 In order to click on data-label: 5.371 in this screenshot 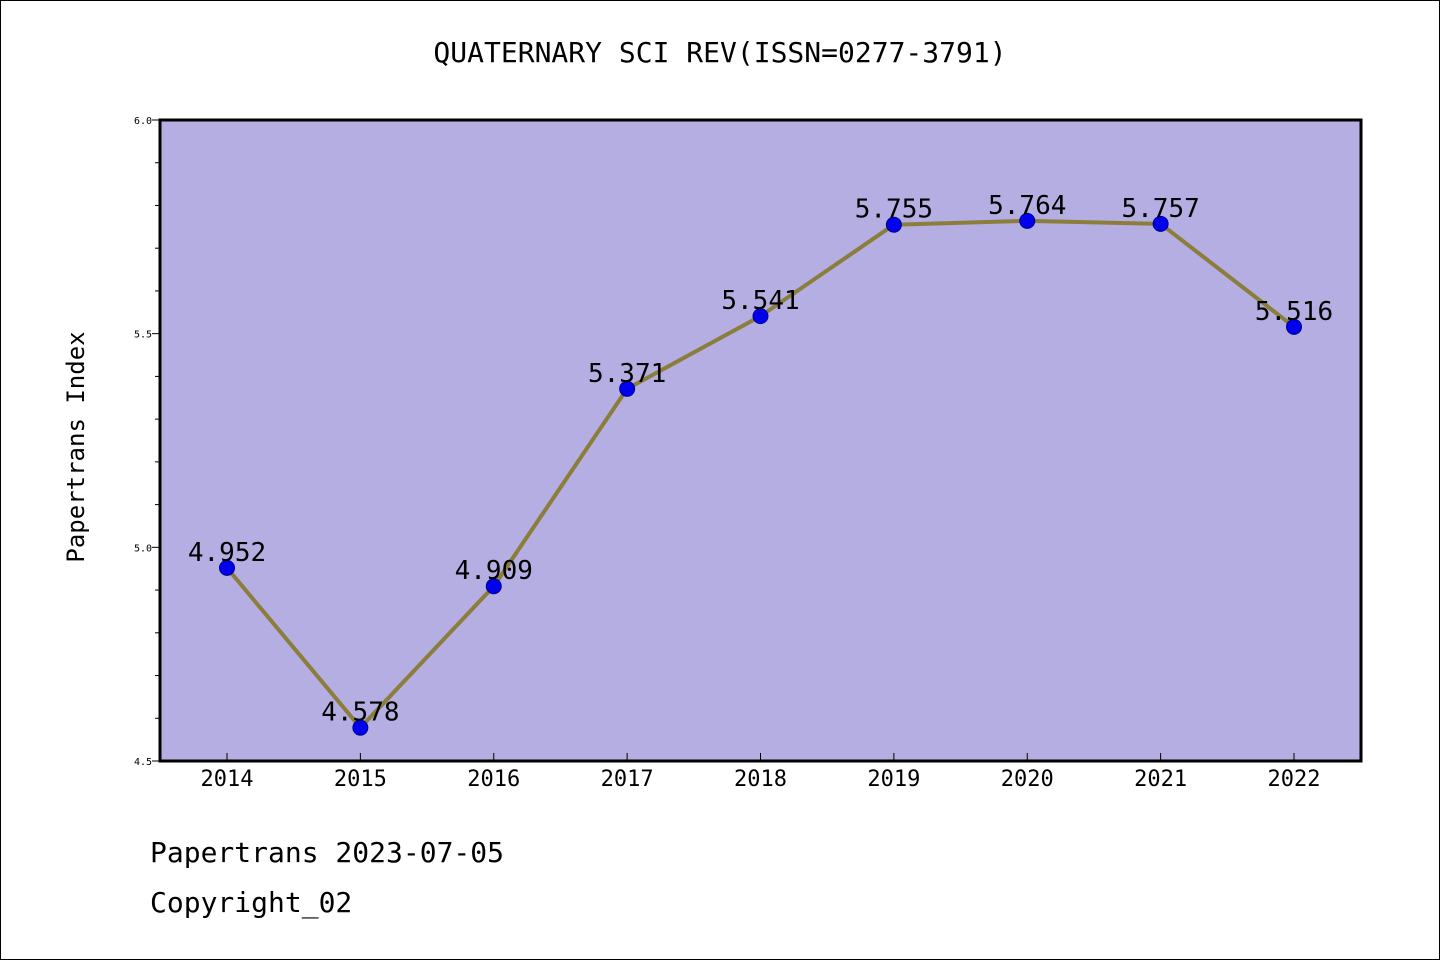, I will do `click(627, 374)`.